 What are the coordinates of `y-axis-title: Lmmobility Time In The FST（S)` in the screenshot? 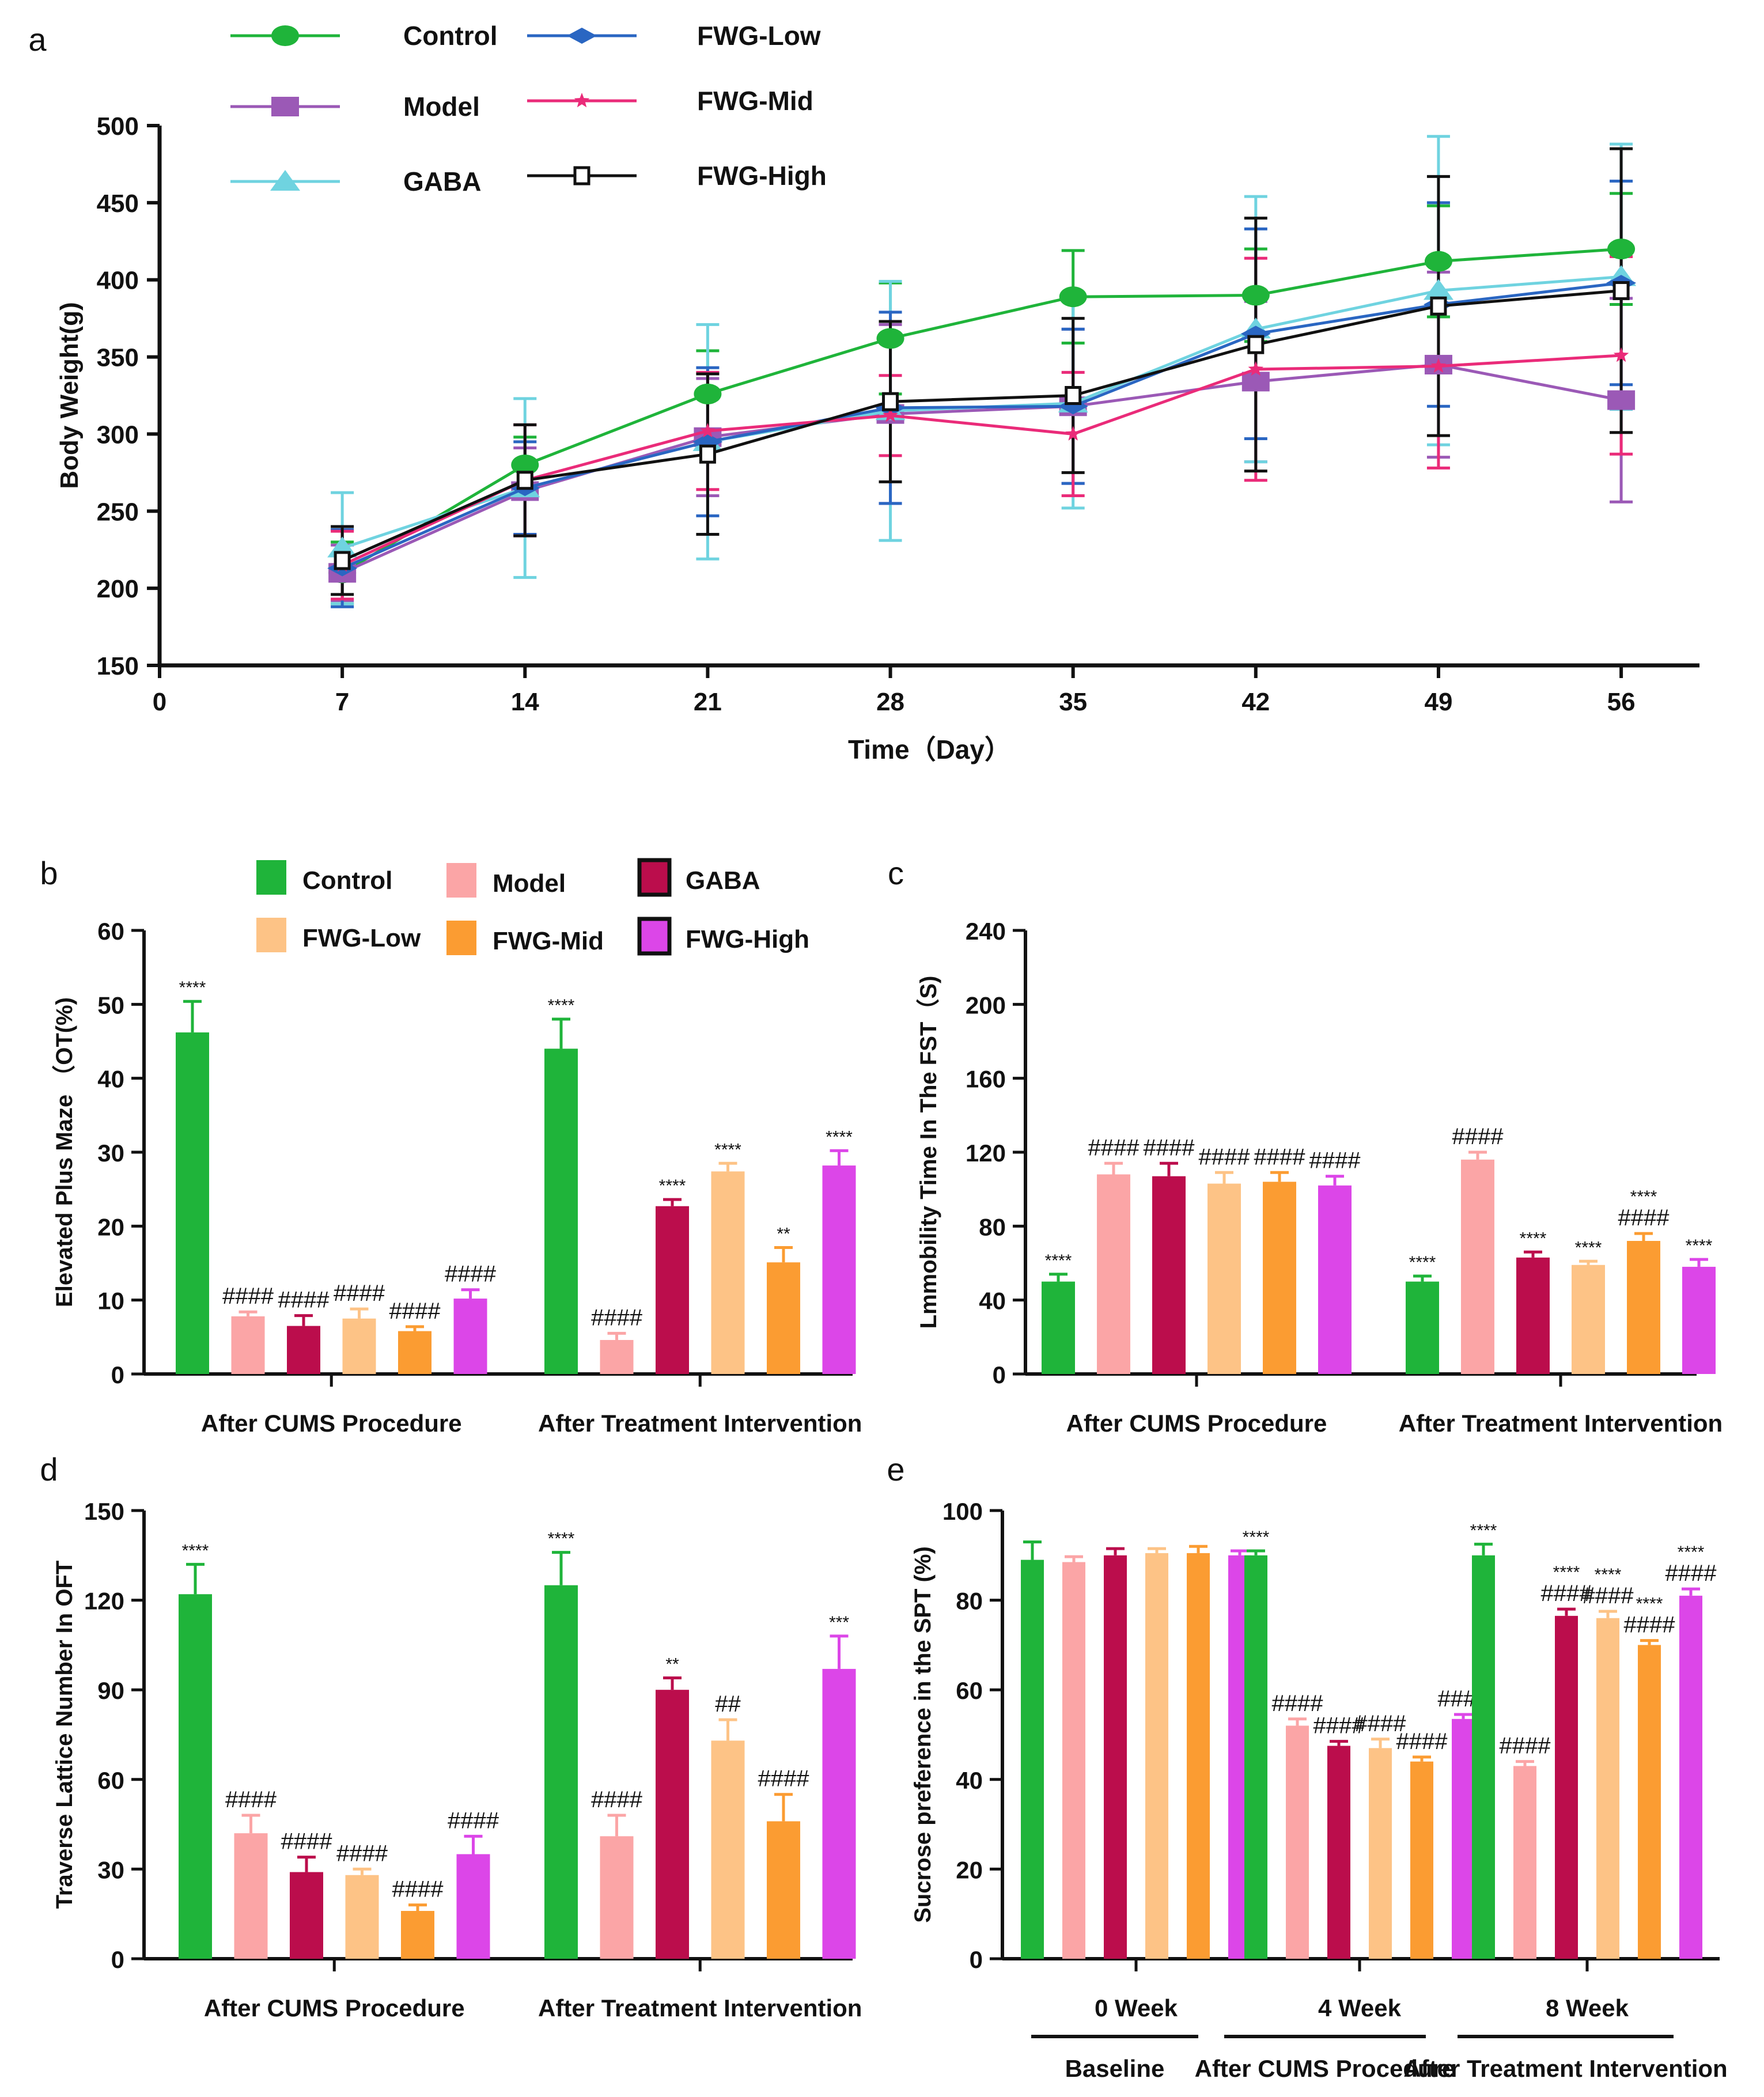 It's located at (929, 1152).